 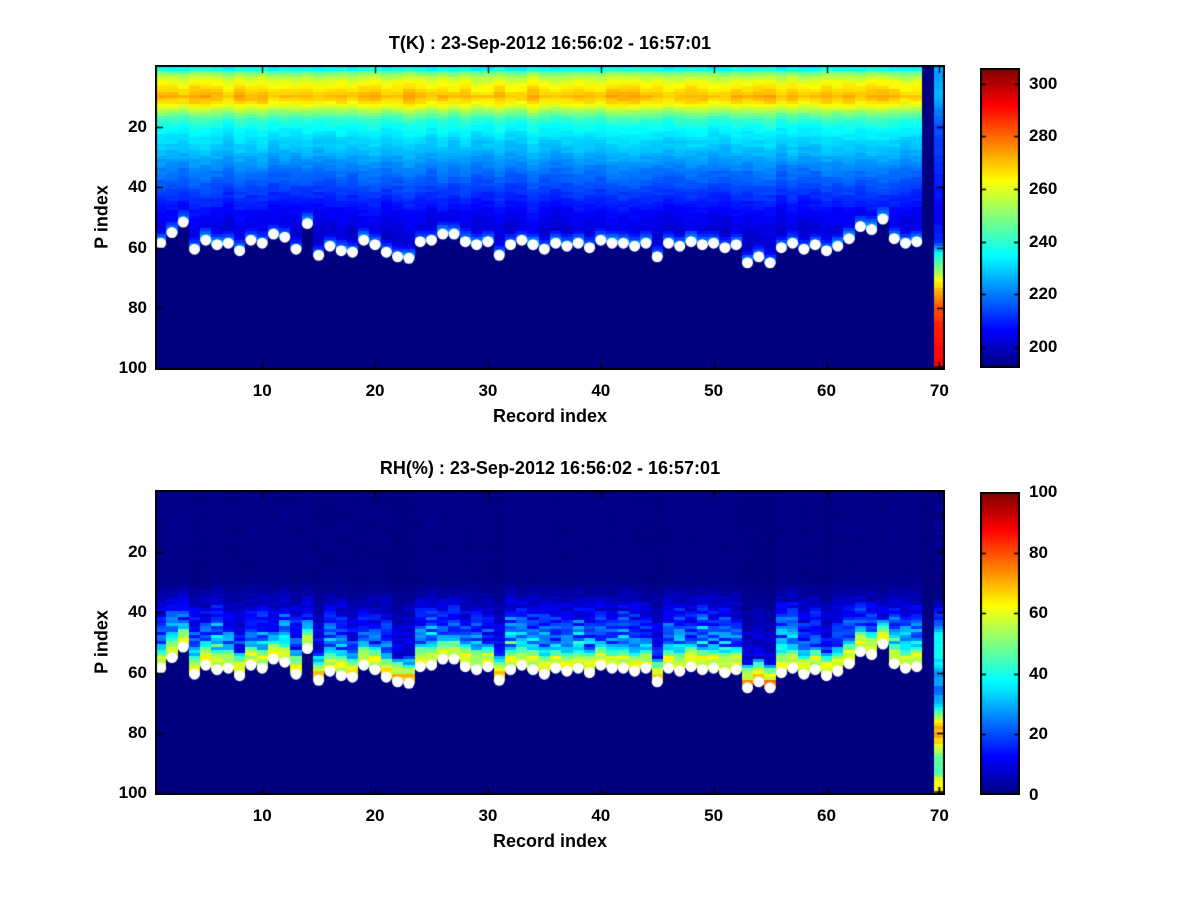 I want to click on colorbar-tick-label: 0, so click(x=1034, y=794).